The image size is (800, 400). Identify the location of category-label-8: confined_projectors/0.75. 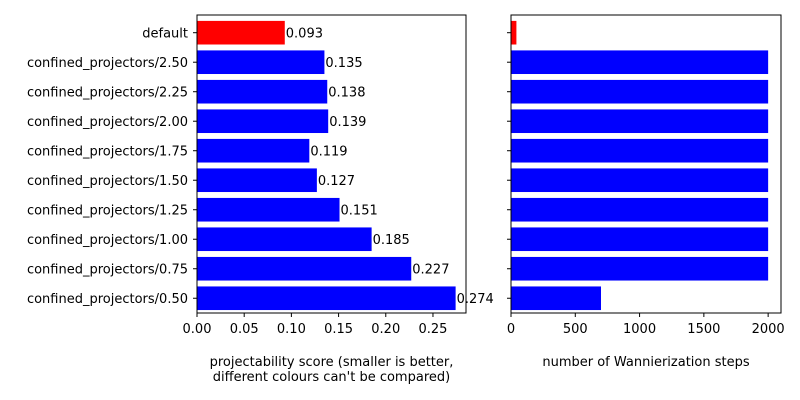
(107, 270).